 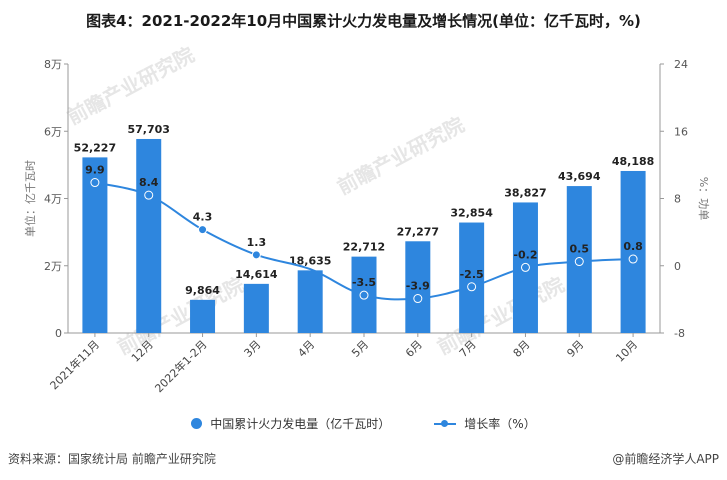 What do you see at coordinates (53, 131) in the screenshot?
I see `y-left-tick-label: 6万` at bounding box center [53, 131].